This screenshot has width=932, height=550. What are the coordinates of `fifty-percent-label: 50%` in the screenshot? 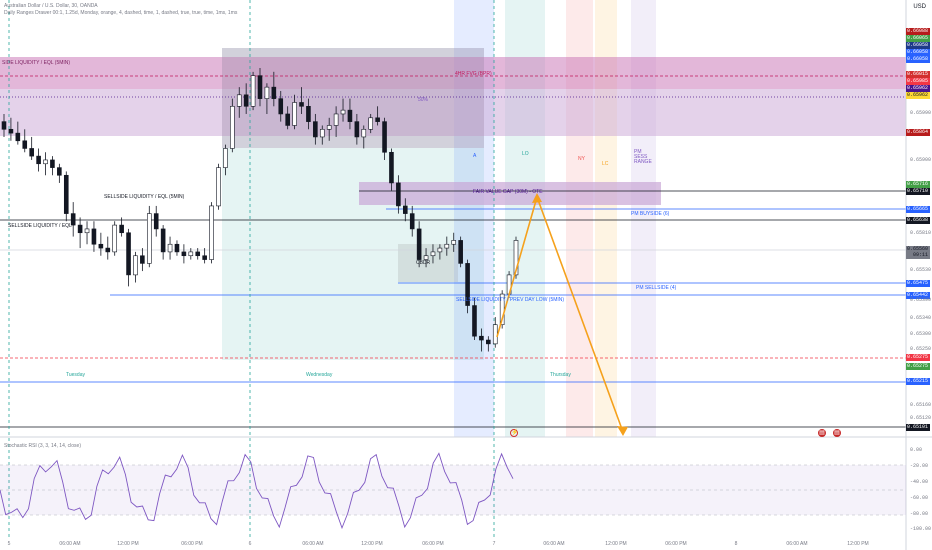 It's located at (423, 100).